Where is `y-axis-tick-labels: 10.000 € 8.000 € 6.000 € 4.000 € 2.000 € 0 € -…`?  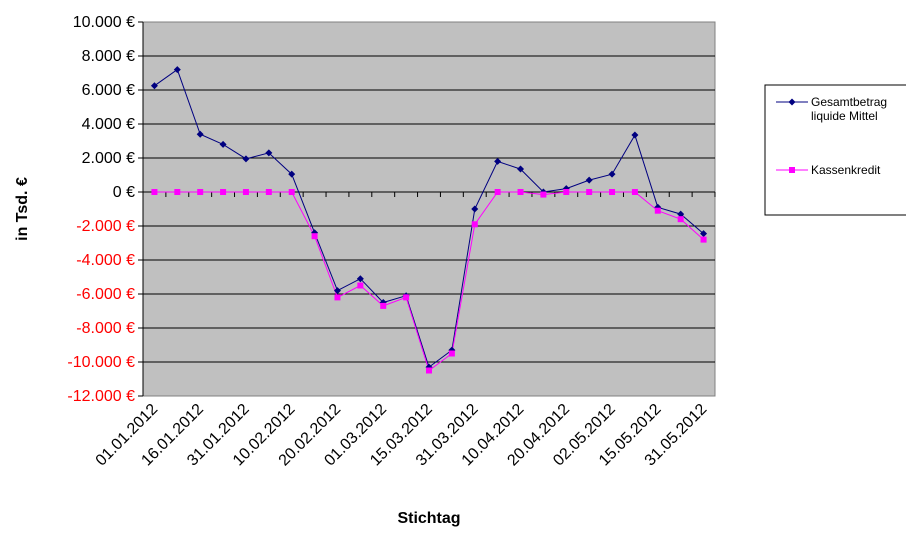 y-axis-tick-labels: 10.000 € 8.000 € 6.000 € 4.000 € 2.000 € 0 € -… is located at coordinates (101, 209).